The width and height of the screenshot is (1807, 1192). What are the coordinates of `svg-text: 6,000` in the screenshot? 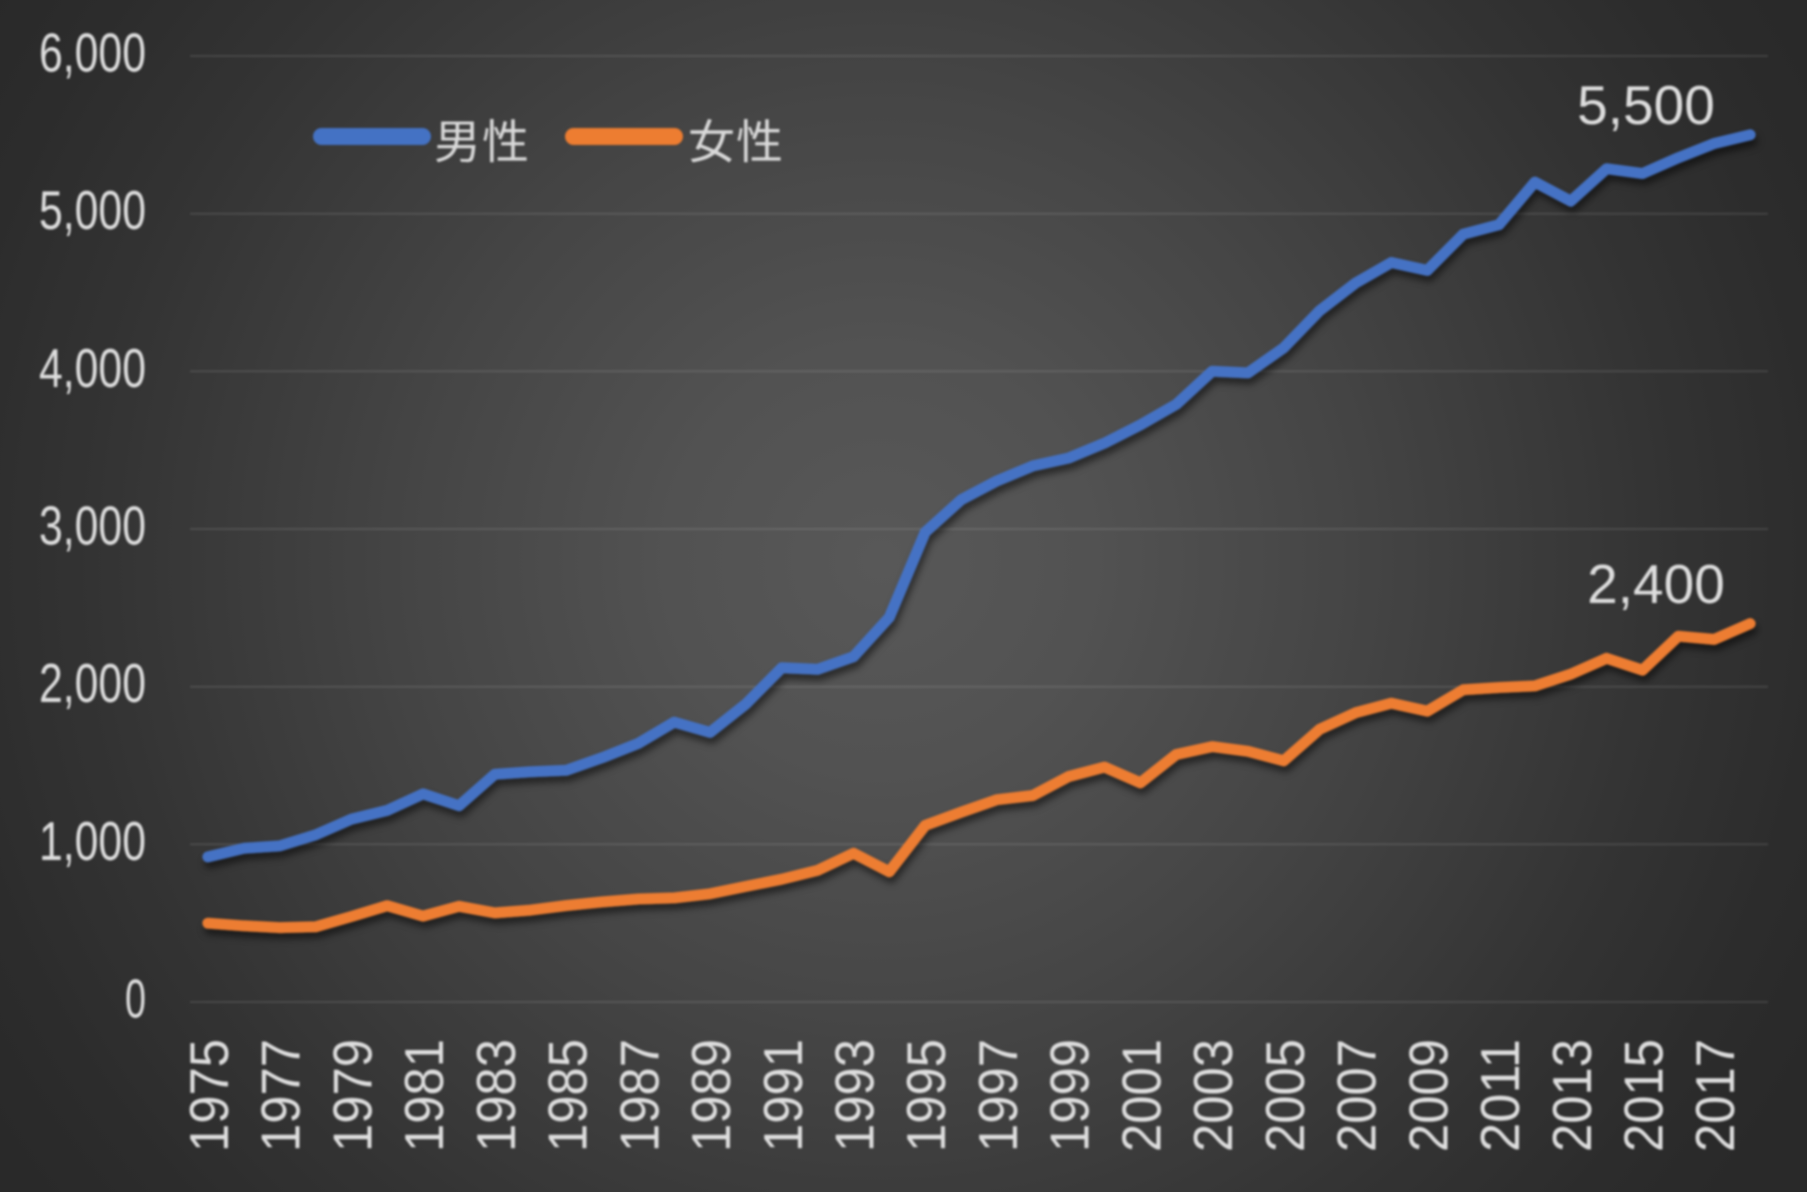 It's located at (92, 53).